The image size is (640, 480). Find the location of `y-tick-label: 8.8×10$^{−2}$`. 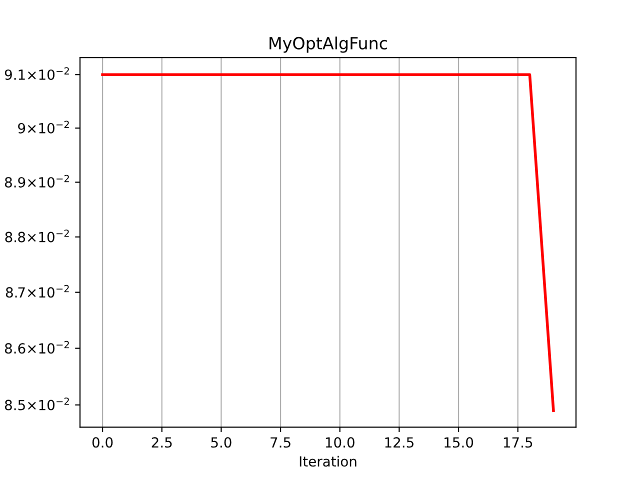

y-tick-label: 8.8×10$^{−2}$ is located at coordinates (37, 236).